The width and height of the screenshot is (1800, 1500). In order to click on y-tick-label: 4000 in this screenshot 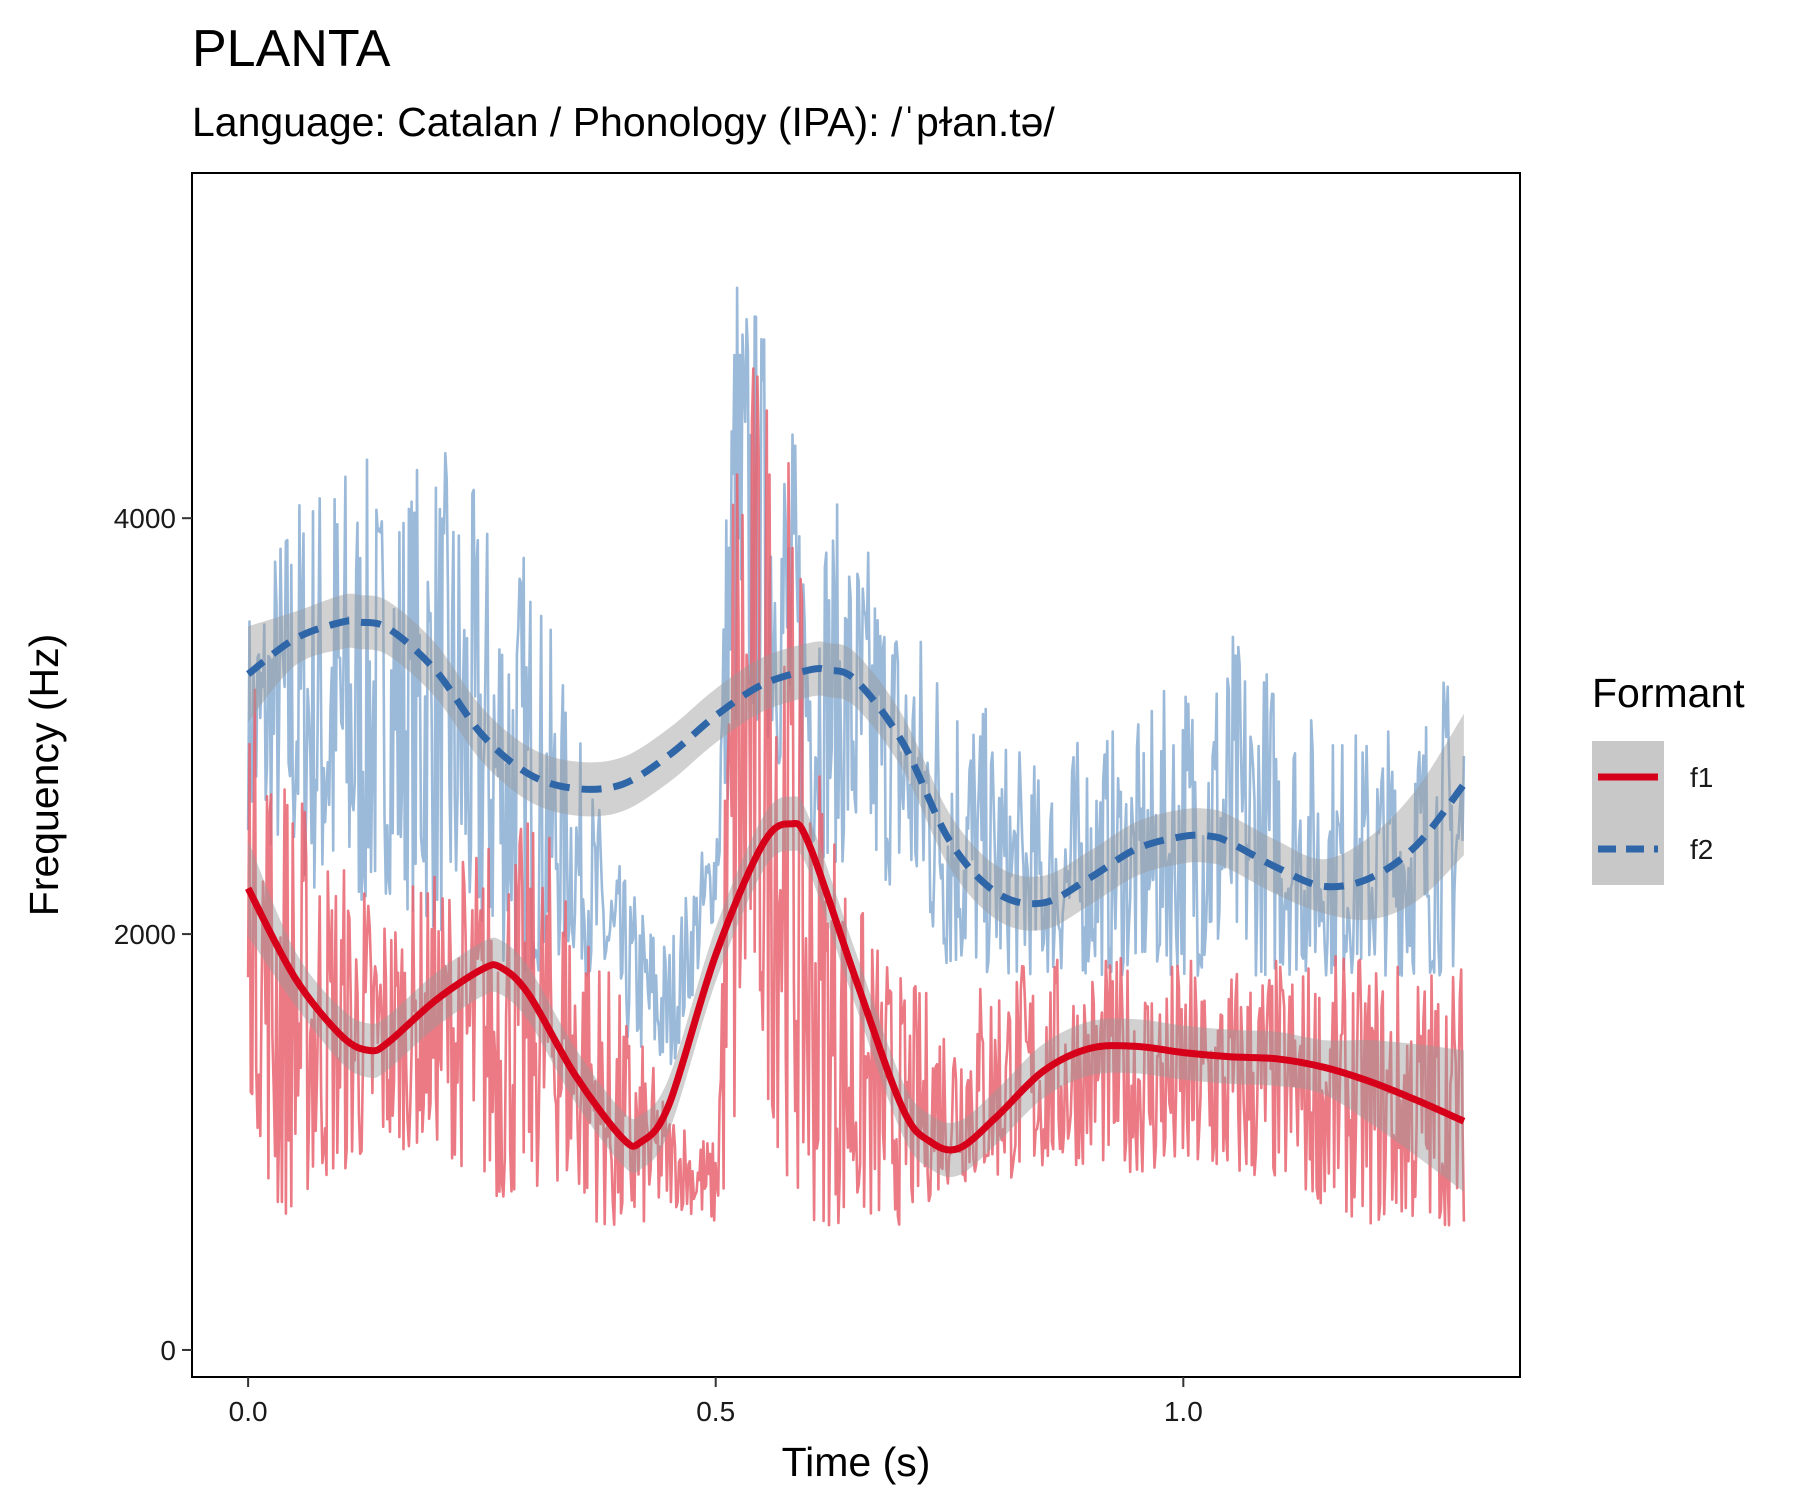, I will do `click(145, 518)`.